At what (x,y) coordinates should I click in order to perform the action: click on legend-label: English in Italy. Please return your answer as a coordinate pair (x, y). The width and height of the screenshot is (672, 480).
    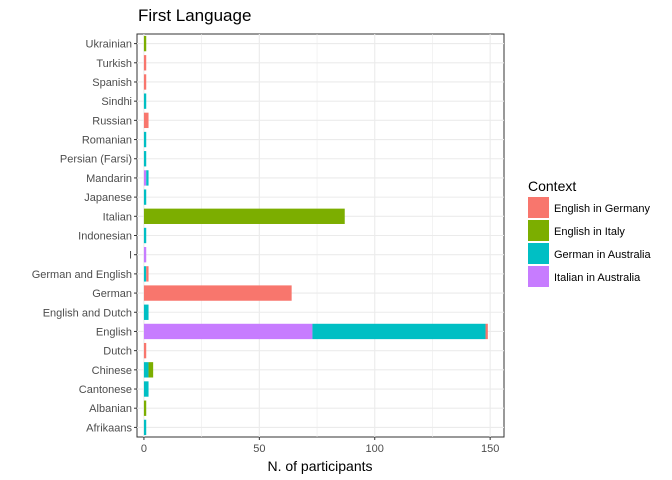
    Looking at the image, I should click on (589, 232).